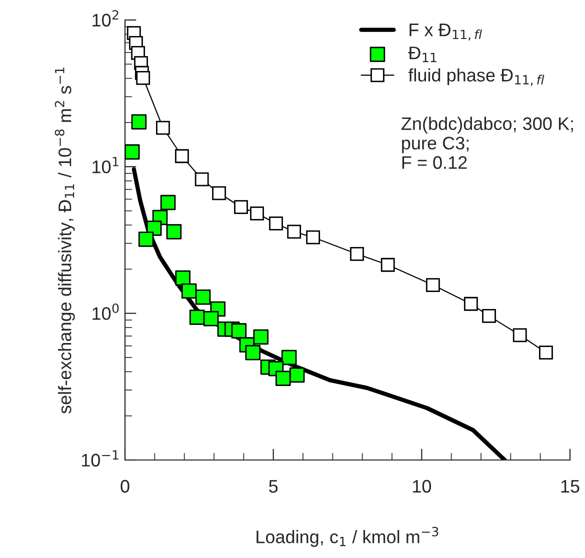 The width and height of the screenshot is (585, 558). What do you see at coordinates (422, 54) in the screenshot?
I see `legend-label: Đ$_{11}$` at bounding box center [422, 54].